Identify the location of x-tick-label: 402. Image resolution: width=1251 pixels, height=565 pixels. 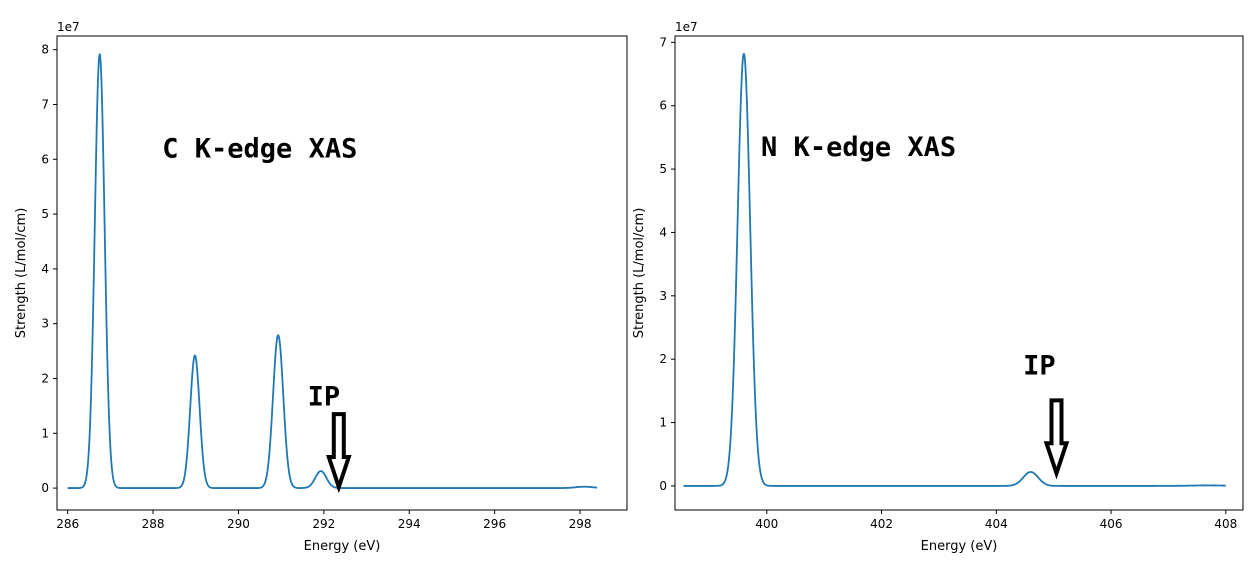
(881, 524).